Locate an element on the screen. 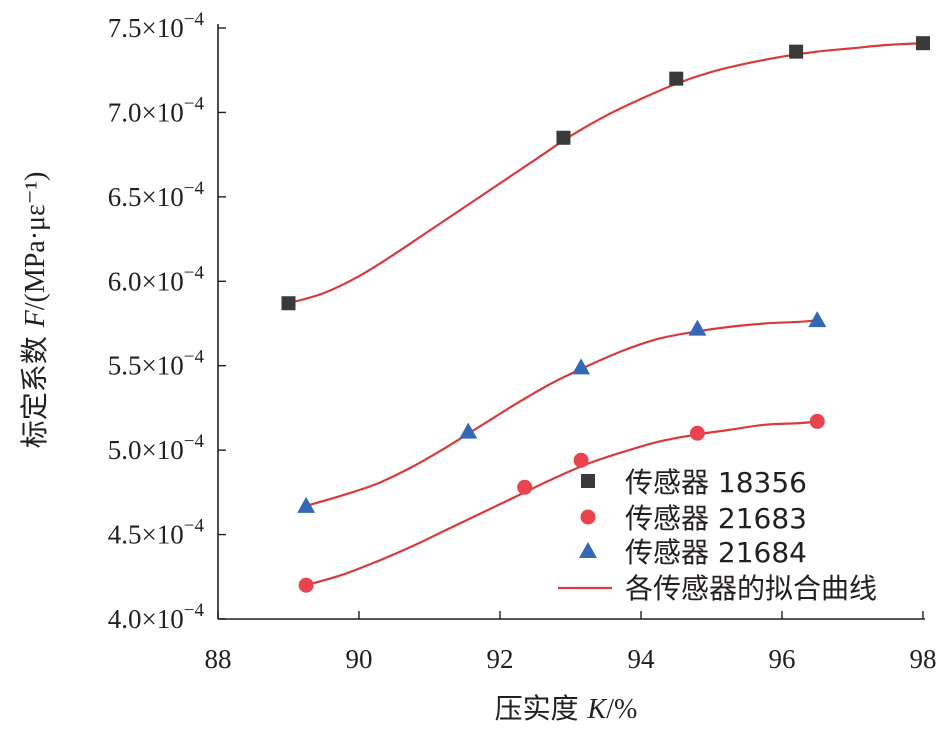 The width and height of the screenshot is (945, 729). x-tick-label: 90 is located at coordinates (359, 659).